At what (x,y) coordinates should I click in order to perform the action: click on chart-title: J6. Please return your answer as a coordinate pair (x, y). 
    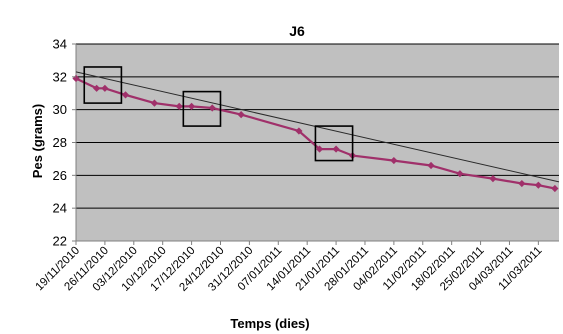
    Looking at the image, I should click on (297, 31).